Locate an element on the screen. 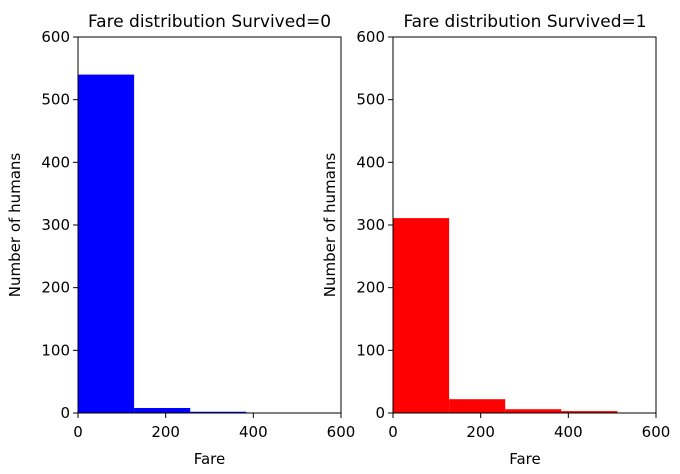 The image size is (680, 474). chart-title: Fare distribution Survived=1 is located at coordinates (524, 22).